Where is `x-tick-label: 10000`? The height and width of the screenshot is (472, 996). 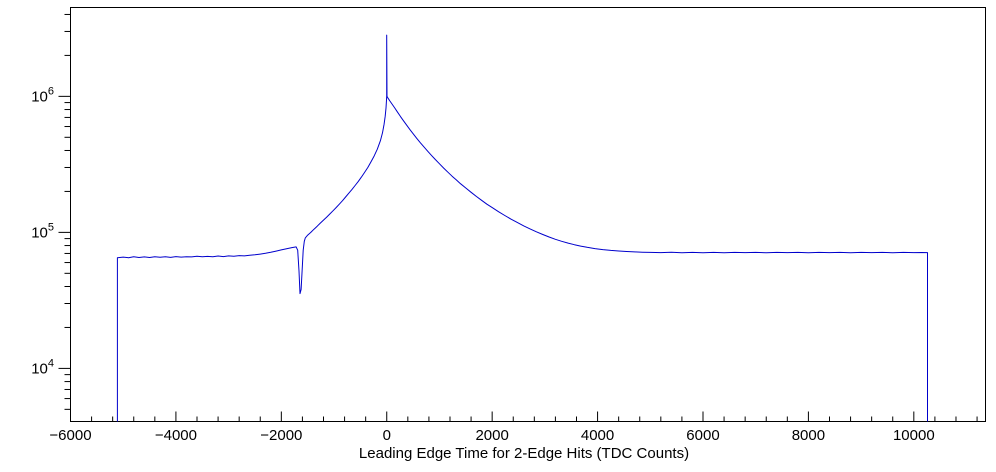 x-tick-label: 10000 is located at coordinates (914, 435).